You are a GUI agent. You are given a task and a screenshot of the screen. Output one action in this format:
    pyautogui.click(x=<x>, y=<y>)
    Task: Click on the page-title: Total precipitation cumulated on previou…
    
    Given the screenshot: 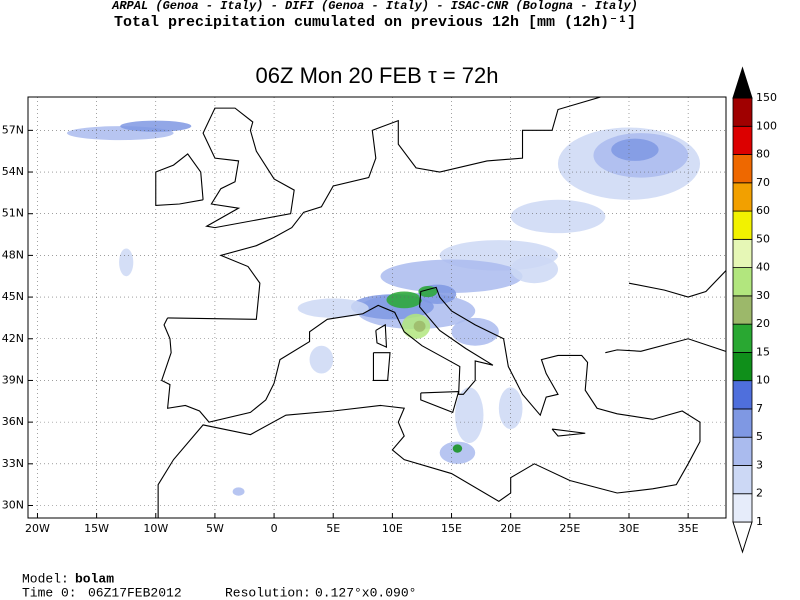 What is the action you would take?
    pyautogui.click(x=375, y=22)
    